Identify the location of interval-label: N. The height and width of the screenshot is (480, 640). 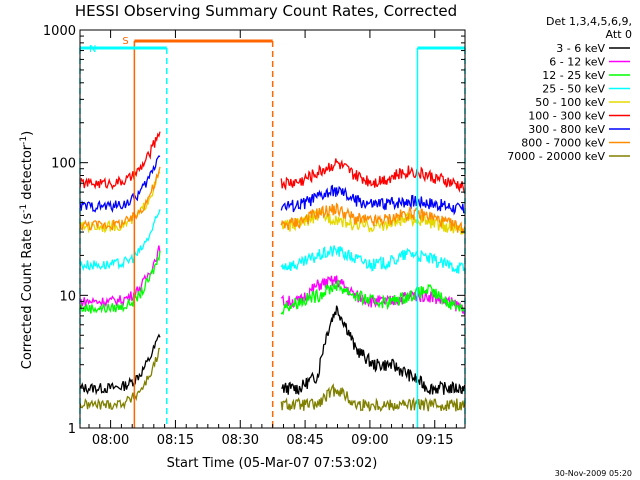
(92, 49).